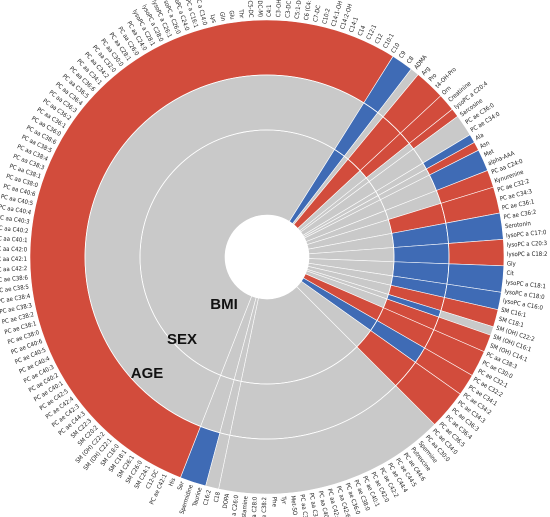 The height and width of the screenshot is (517, 550). Describe the element at coordinates (259, 8) in the screenshot. I see `metabolite-label: C5-OH (C3-DC-M)` at that location.